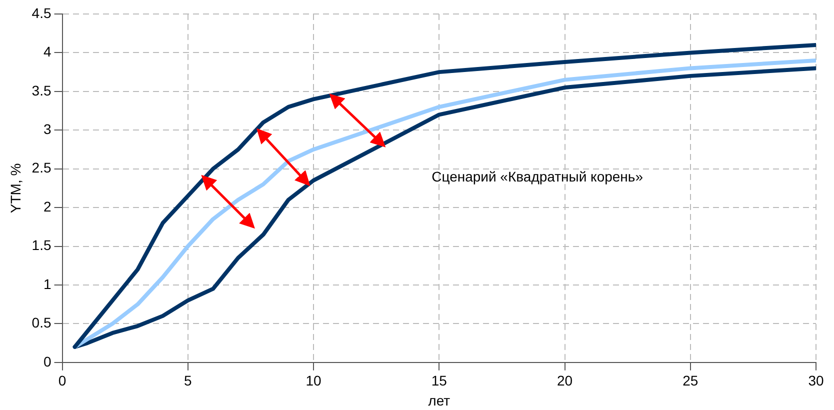 Image resolution: width=834 pixels, height=410 pixels. Describe the element at coordinates (42, 322) in the screenshot. I see `y-tick-label: 0.5` at that location.